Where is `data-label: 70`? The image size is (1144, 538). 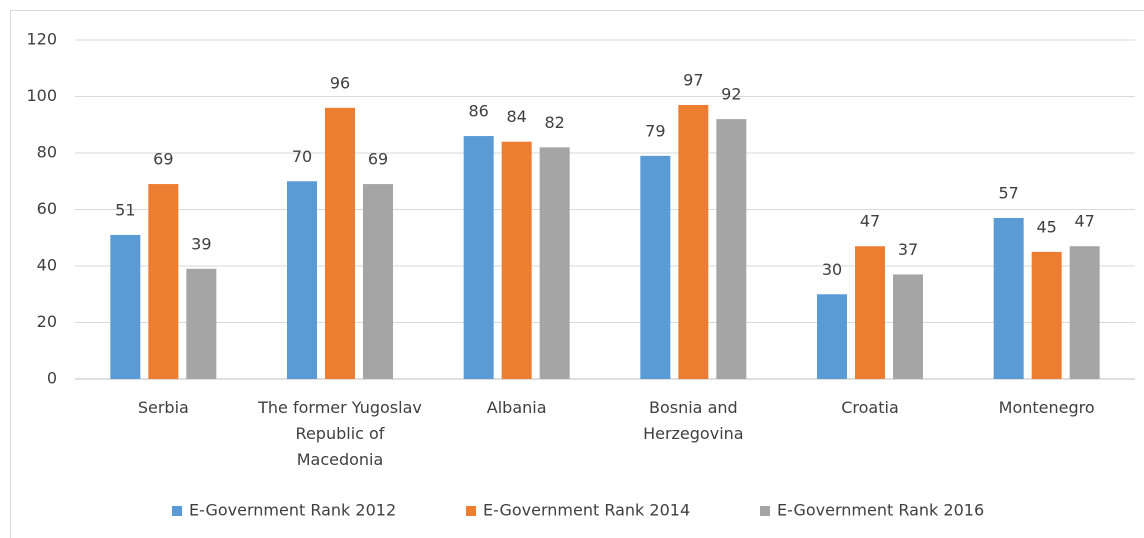
data-label: 70 is located at coordinates (302, 156).